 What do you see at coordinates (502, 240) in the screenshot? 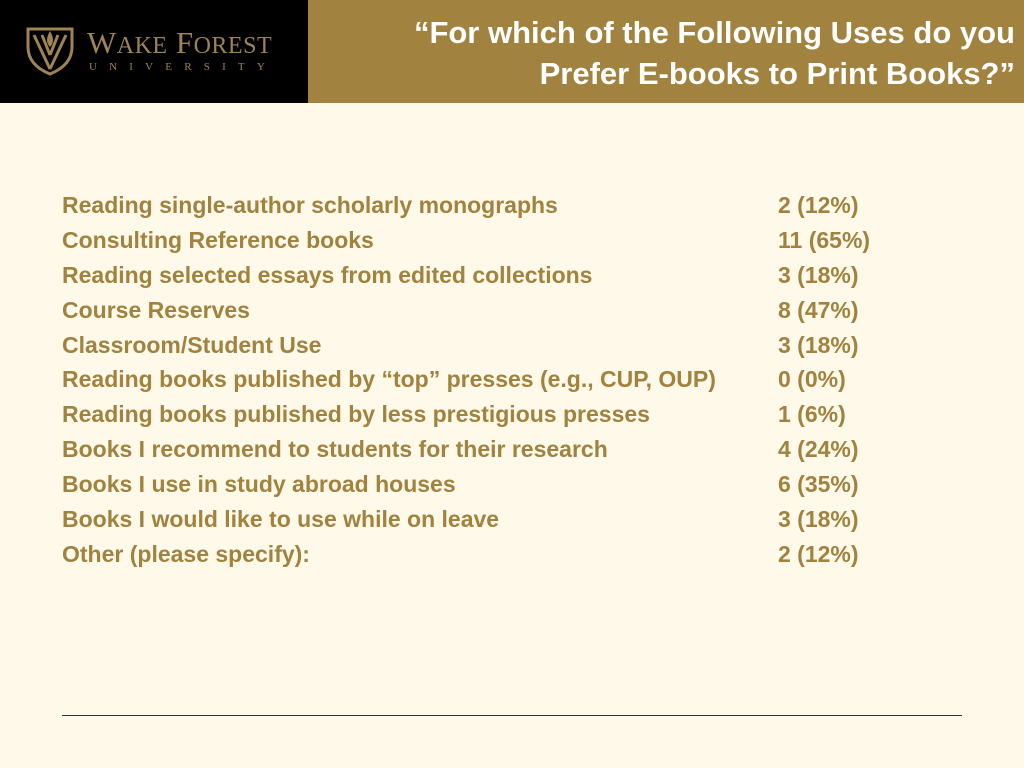
I see `results-row: Consulting Reference books 11 (65%)` at bounding box center [502, 240].